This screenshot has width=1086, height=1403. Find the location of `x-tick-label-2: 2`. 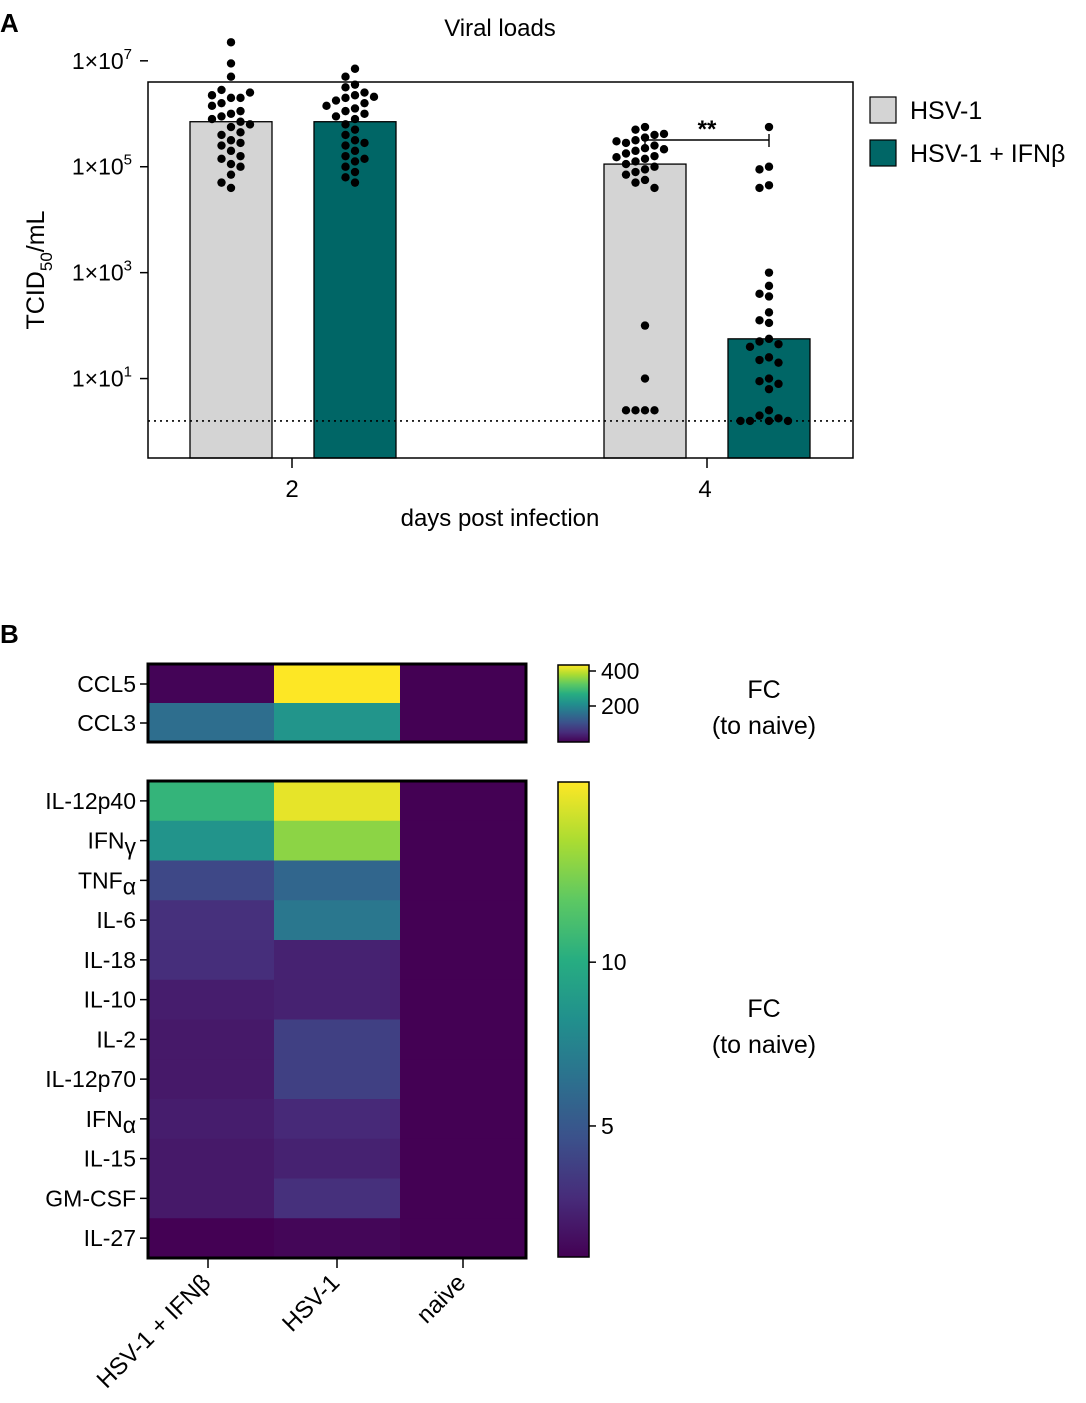

x-tick-label-2: 2 is located at coordinates (291, 489).